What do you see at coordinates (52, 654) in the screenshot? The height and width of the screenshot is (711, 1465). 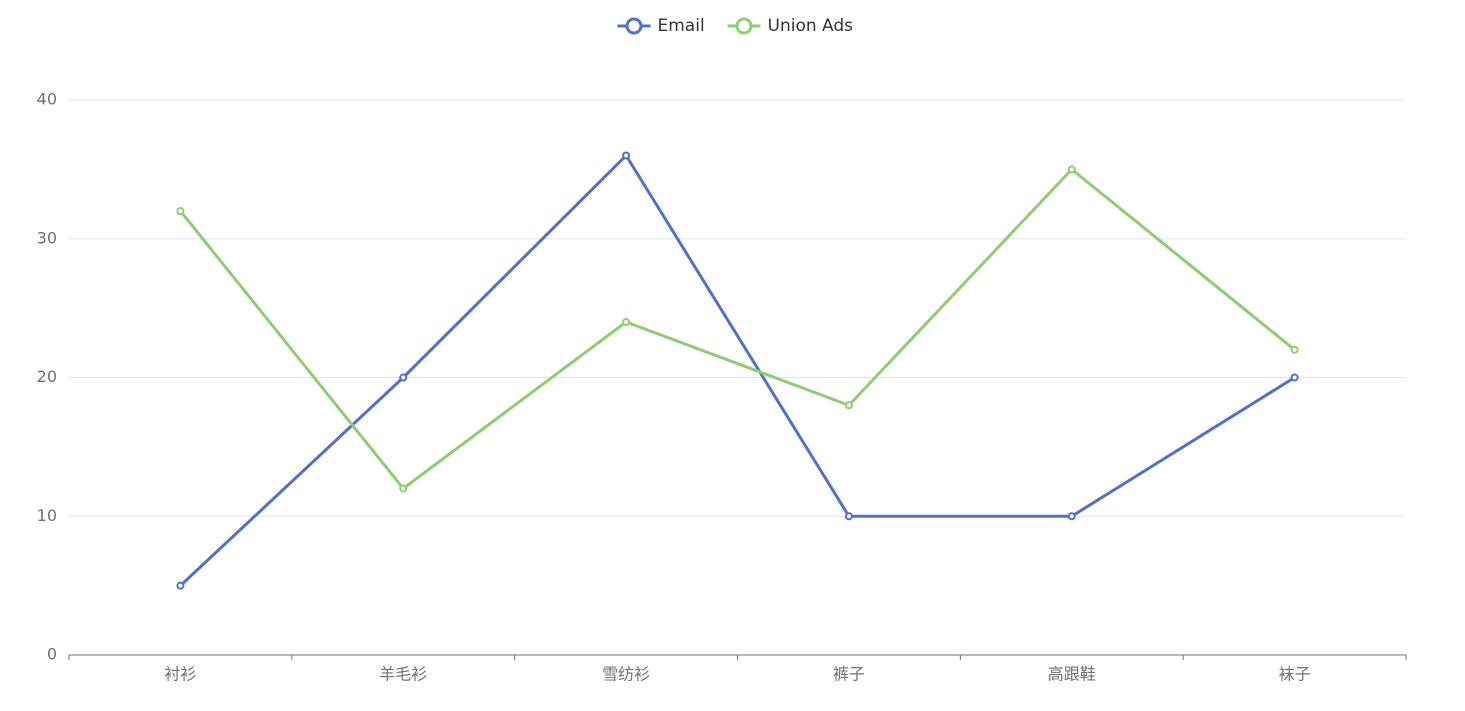 I see `y-tick-label: 0` at bounding box center [52, 654].